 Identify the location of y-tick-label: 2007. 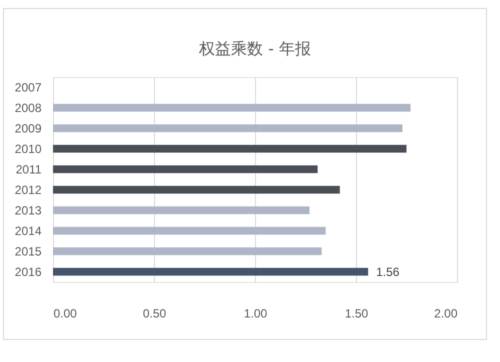
(28, 87).